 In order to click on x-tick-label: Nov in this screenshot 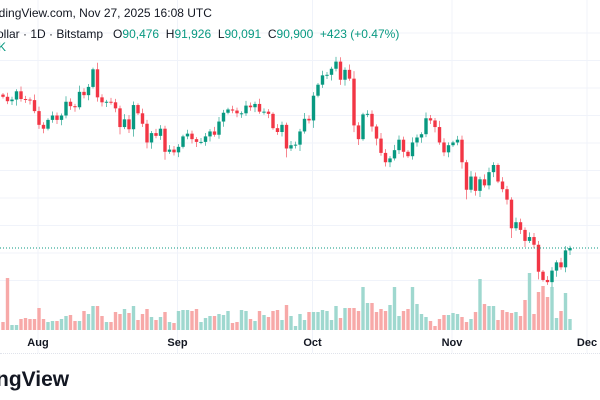, I will do `click(452, 343)`.